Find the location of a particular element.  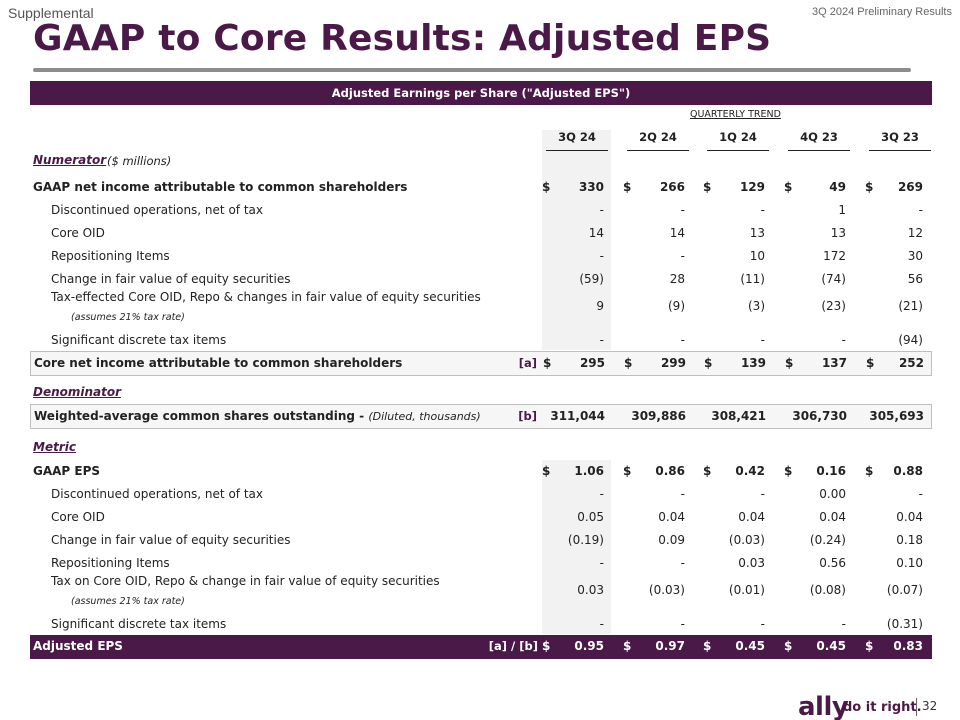

cell-value: (74) is located at coordinates (833, 279).